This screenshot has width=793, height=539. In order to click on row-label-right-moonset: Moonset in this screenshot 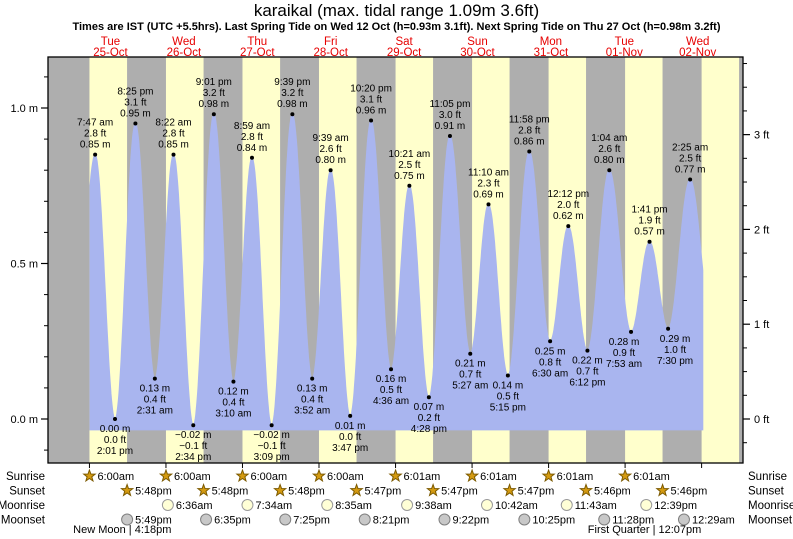, I will do `click(770, 521)`.